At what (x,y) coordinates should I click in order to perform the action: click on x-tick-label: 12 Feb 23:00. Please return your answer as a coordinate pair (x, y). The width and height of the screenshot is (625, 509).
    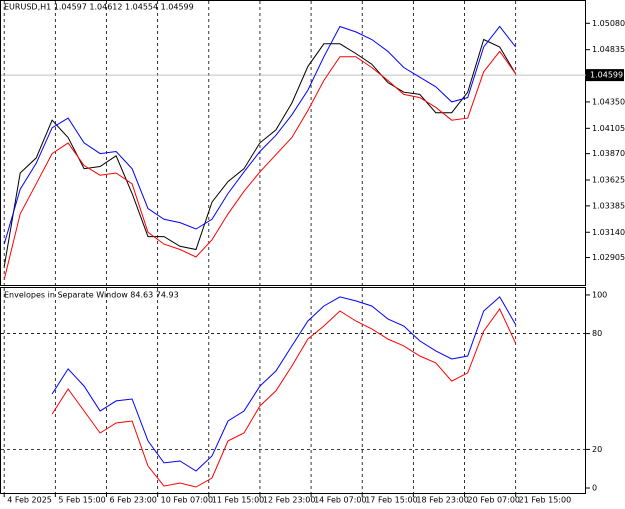
    Looking at the image, I should click on (289, 500).